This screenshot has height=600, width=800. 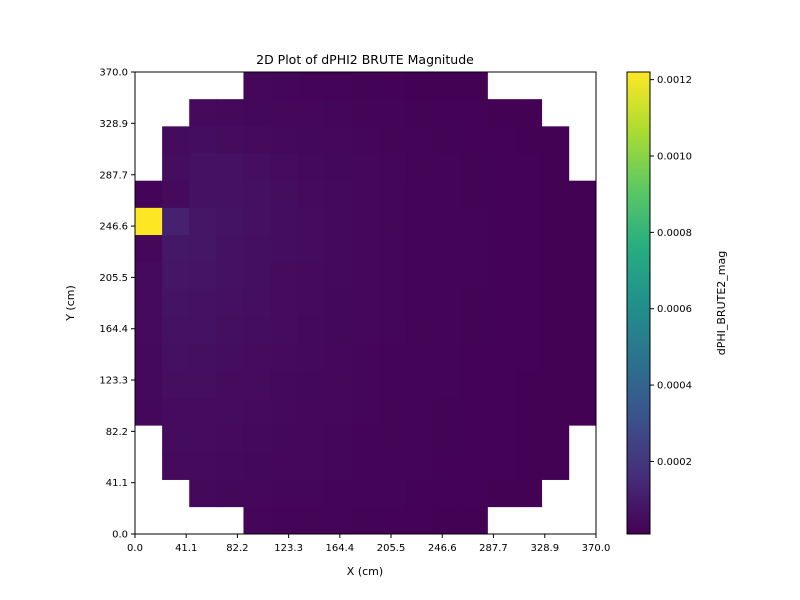 I want to click on x-tick-label: 0.0, so click(x=135, y=548).